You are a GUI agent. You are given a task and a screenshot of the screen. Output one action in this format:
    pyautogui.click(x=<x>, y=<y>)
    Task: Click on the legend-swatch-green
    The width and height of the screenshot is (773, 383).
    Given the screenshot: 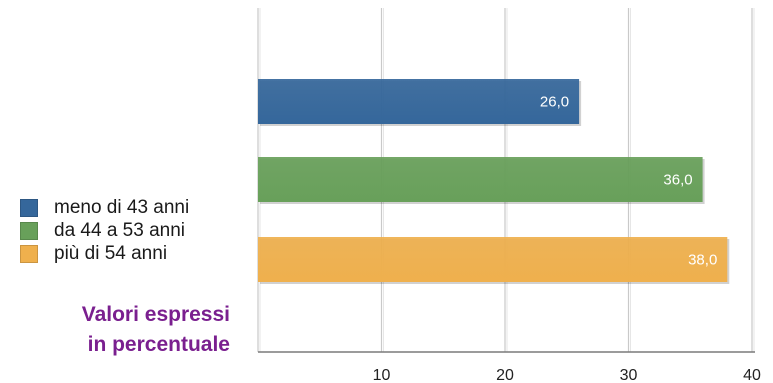 What is the action you would take?
    pyautogui.click(x=29, y=230)
    